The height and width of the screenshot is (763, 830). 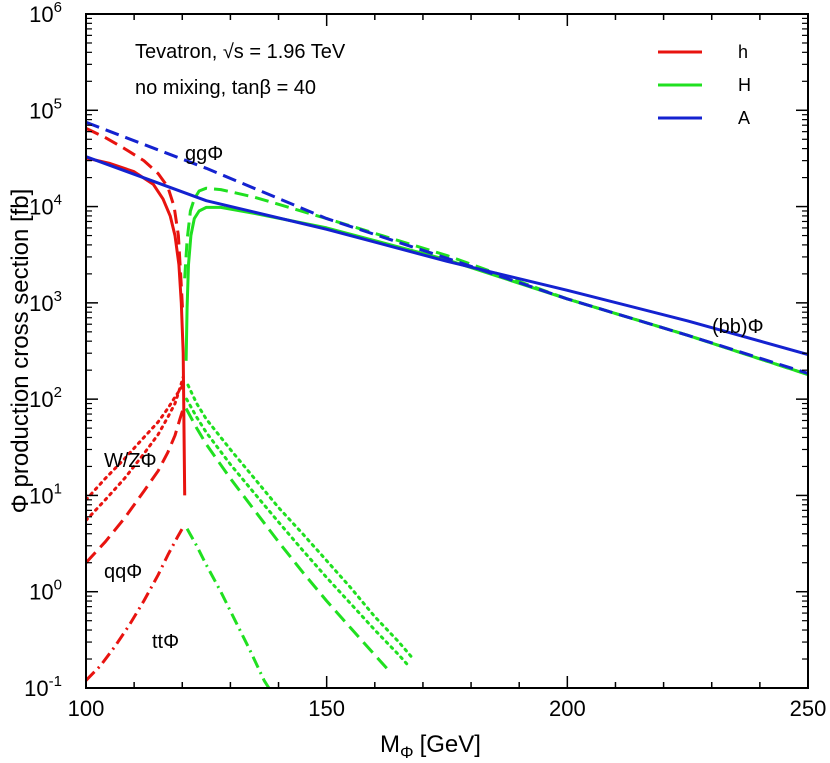 I want to click on x-tick-label: 200, so click(x=567, y=708).